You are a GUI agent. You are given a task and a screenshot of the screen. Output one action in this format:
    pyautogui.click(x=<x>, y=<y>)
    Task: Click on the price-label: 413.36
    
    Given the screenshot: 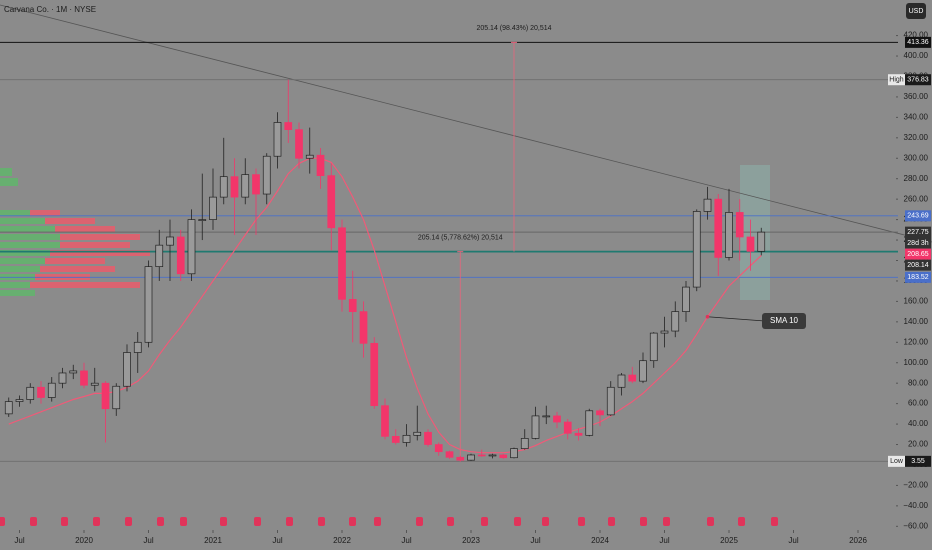 What is the action you would take?
    pyautogui.click(x=918, y=42)
    